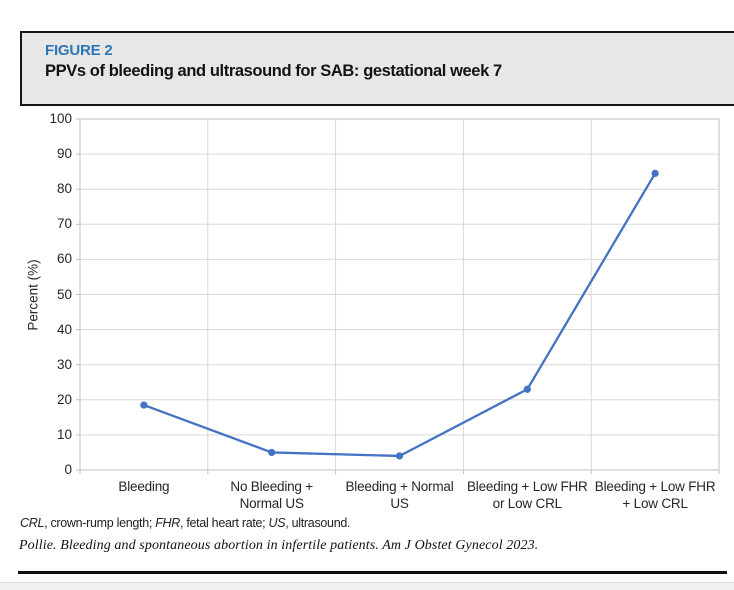  What do you see at coordinates (367, 586) in the screenshot?
I see `page-edge-strip` at bounding box center [367, 586].